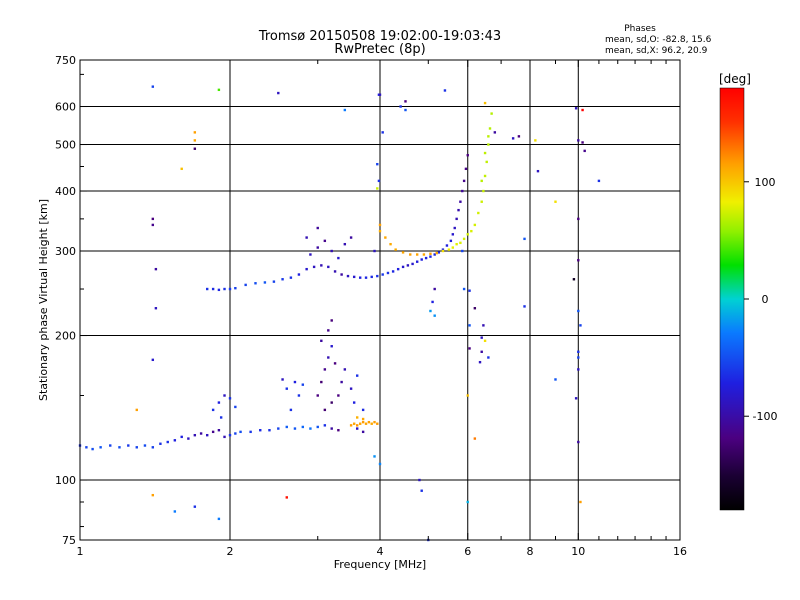 Image resolution: width=800 pixels, height=600 pixels. What do you see at coordinates (765, 416) in the screenshot?
I see `colorbar-tick-label: -100` at bounding box center [765, 416].